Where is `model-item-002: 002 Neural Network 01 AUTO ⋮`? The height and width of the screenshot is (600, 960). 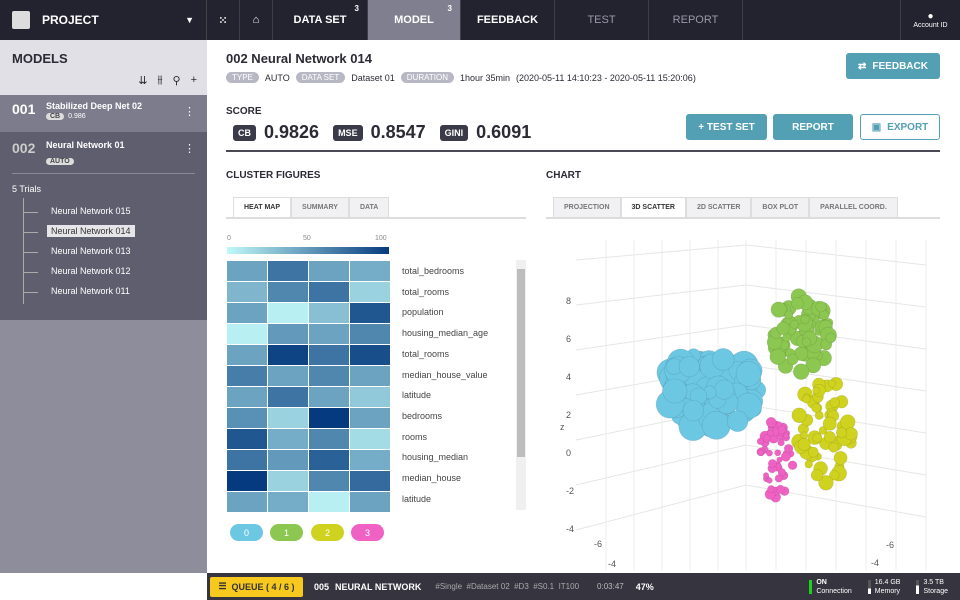
model-item-002: 002 Neural Network 01 AUTO ⋮ is located at coordinates (103, 153).